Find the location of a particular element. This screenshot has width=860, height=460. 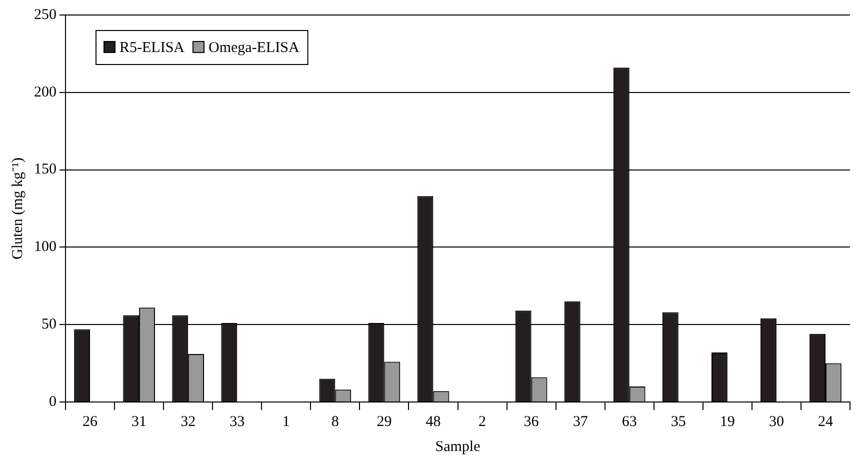

legend-label: R5-ELISA is located at coordinates (152, 48).